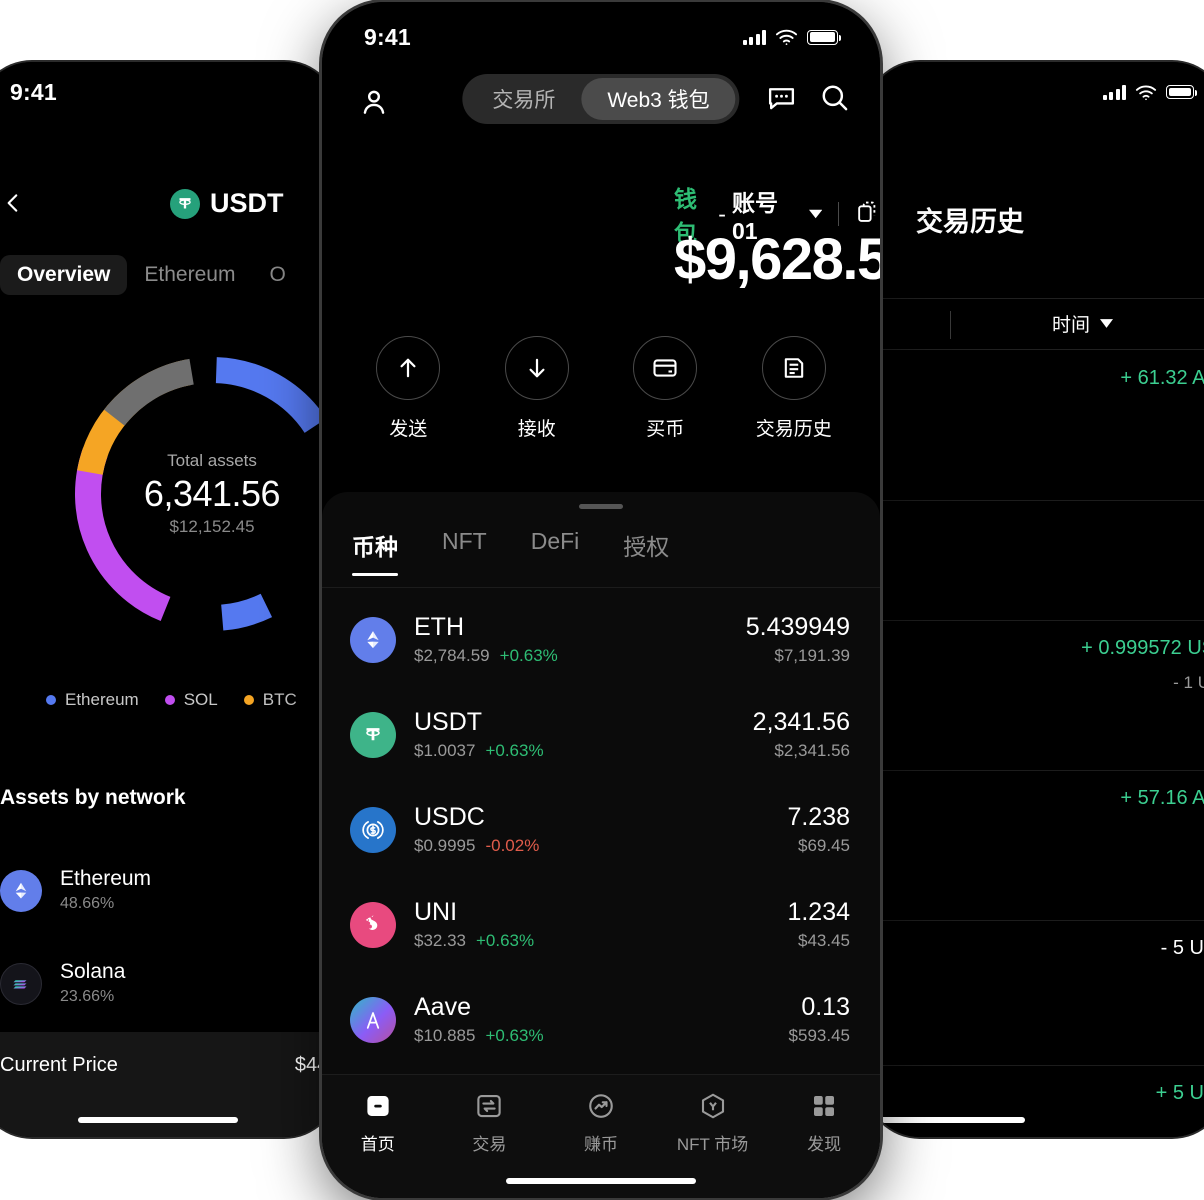 Image resolution: width=1204 pixels, height=1200 pixels. I want to click on table-row: + 57.16 AAVE, so click(1035, 846).